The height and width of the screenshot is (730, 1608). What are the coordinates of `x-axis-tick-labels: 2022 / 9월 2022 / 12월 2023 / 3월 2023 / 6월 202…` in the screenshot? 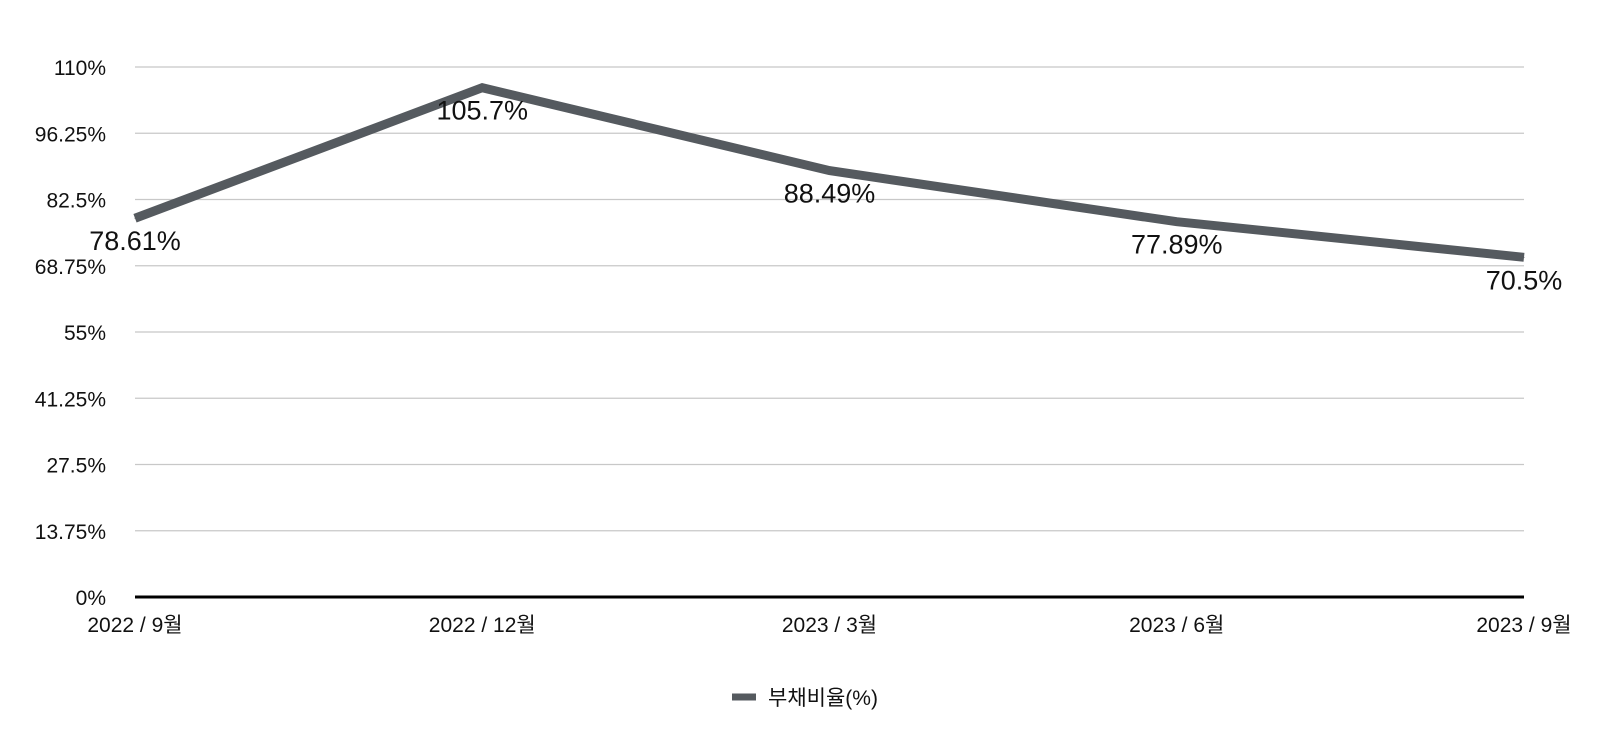 It's located at (829, 625).